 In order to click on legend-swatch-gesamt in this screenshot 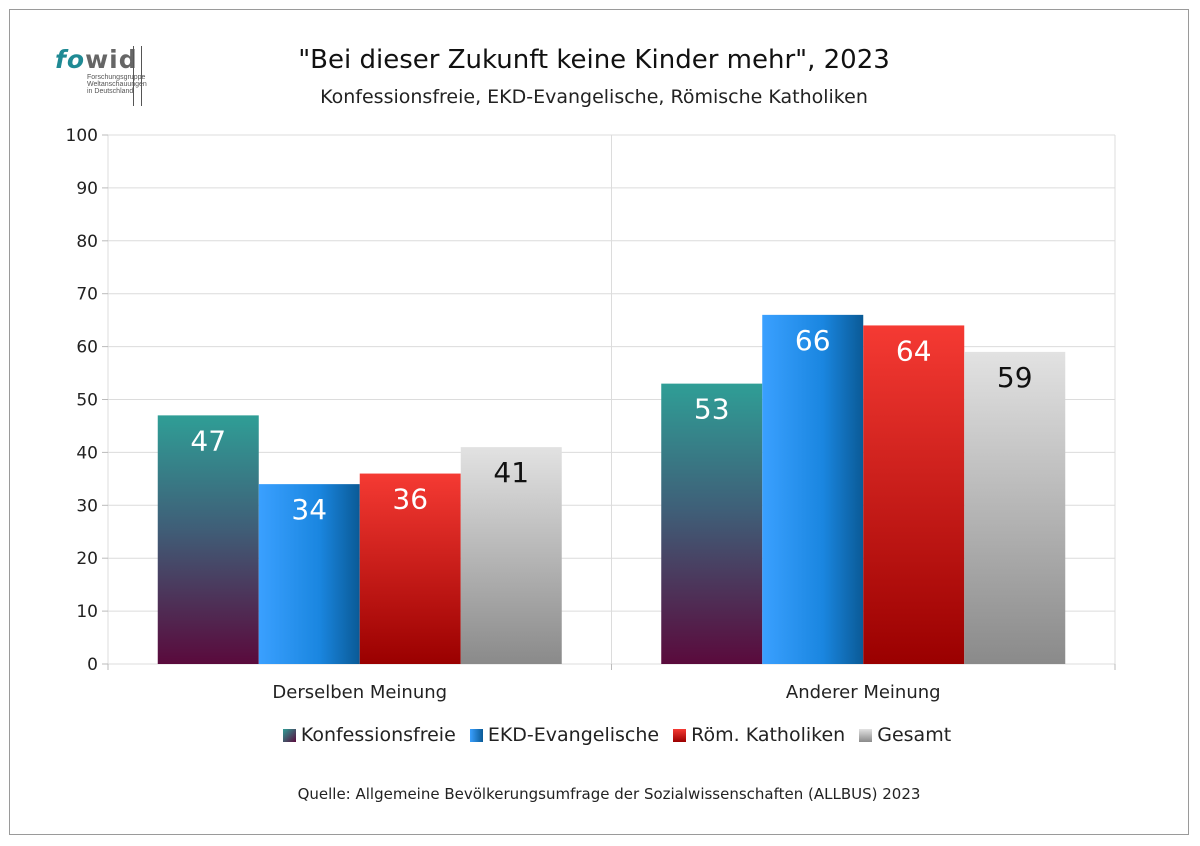, I will do `click(866, 735)`.